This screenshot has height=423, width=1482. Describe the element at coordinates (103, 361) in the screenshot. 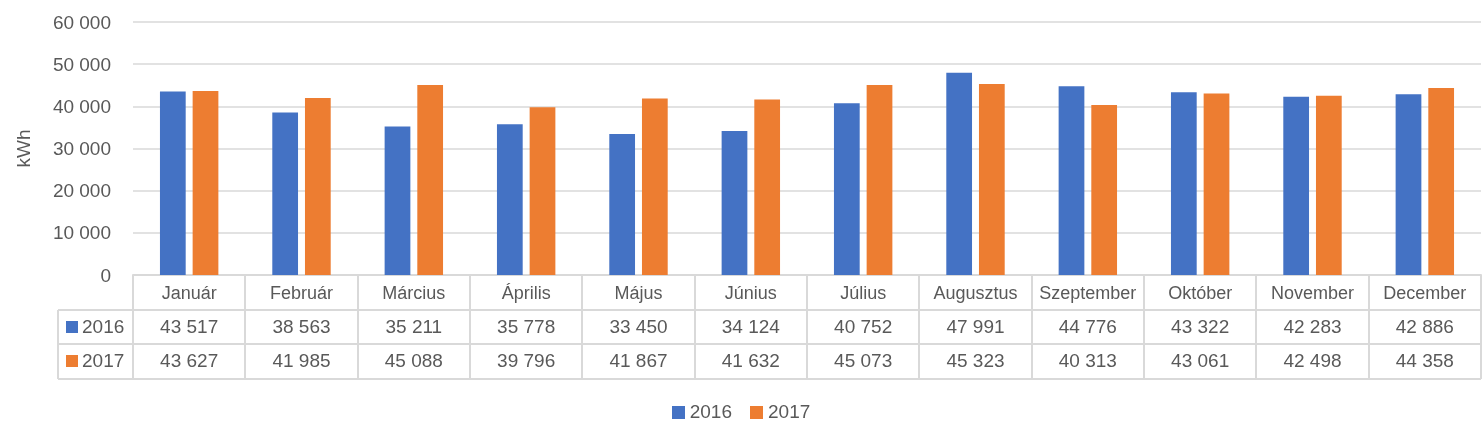

I see `legend-label: 2017` at that location.